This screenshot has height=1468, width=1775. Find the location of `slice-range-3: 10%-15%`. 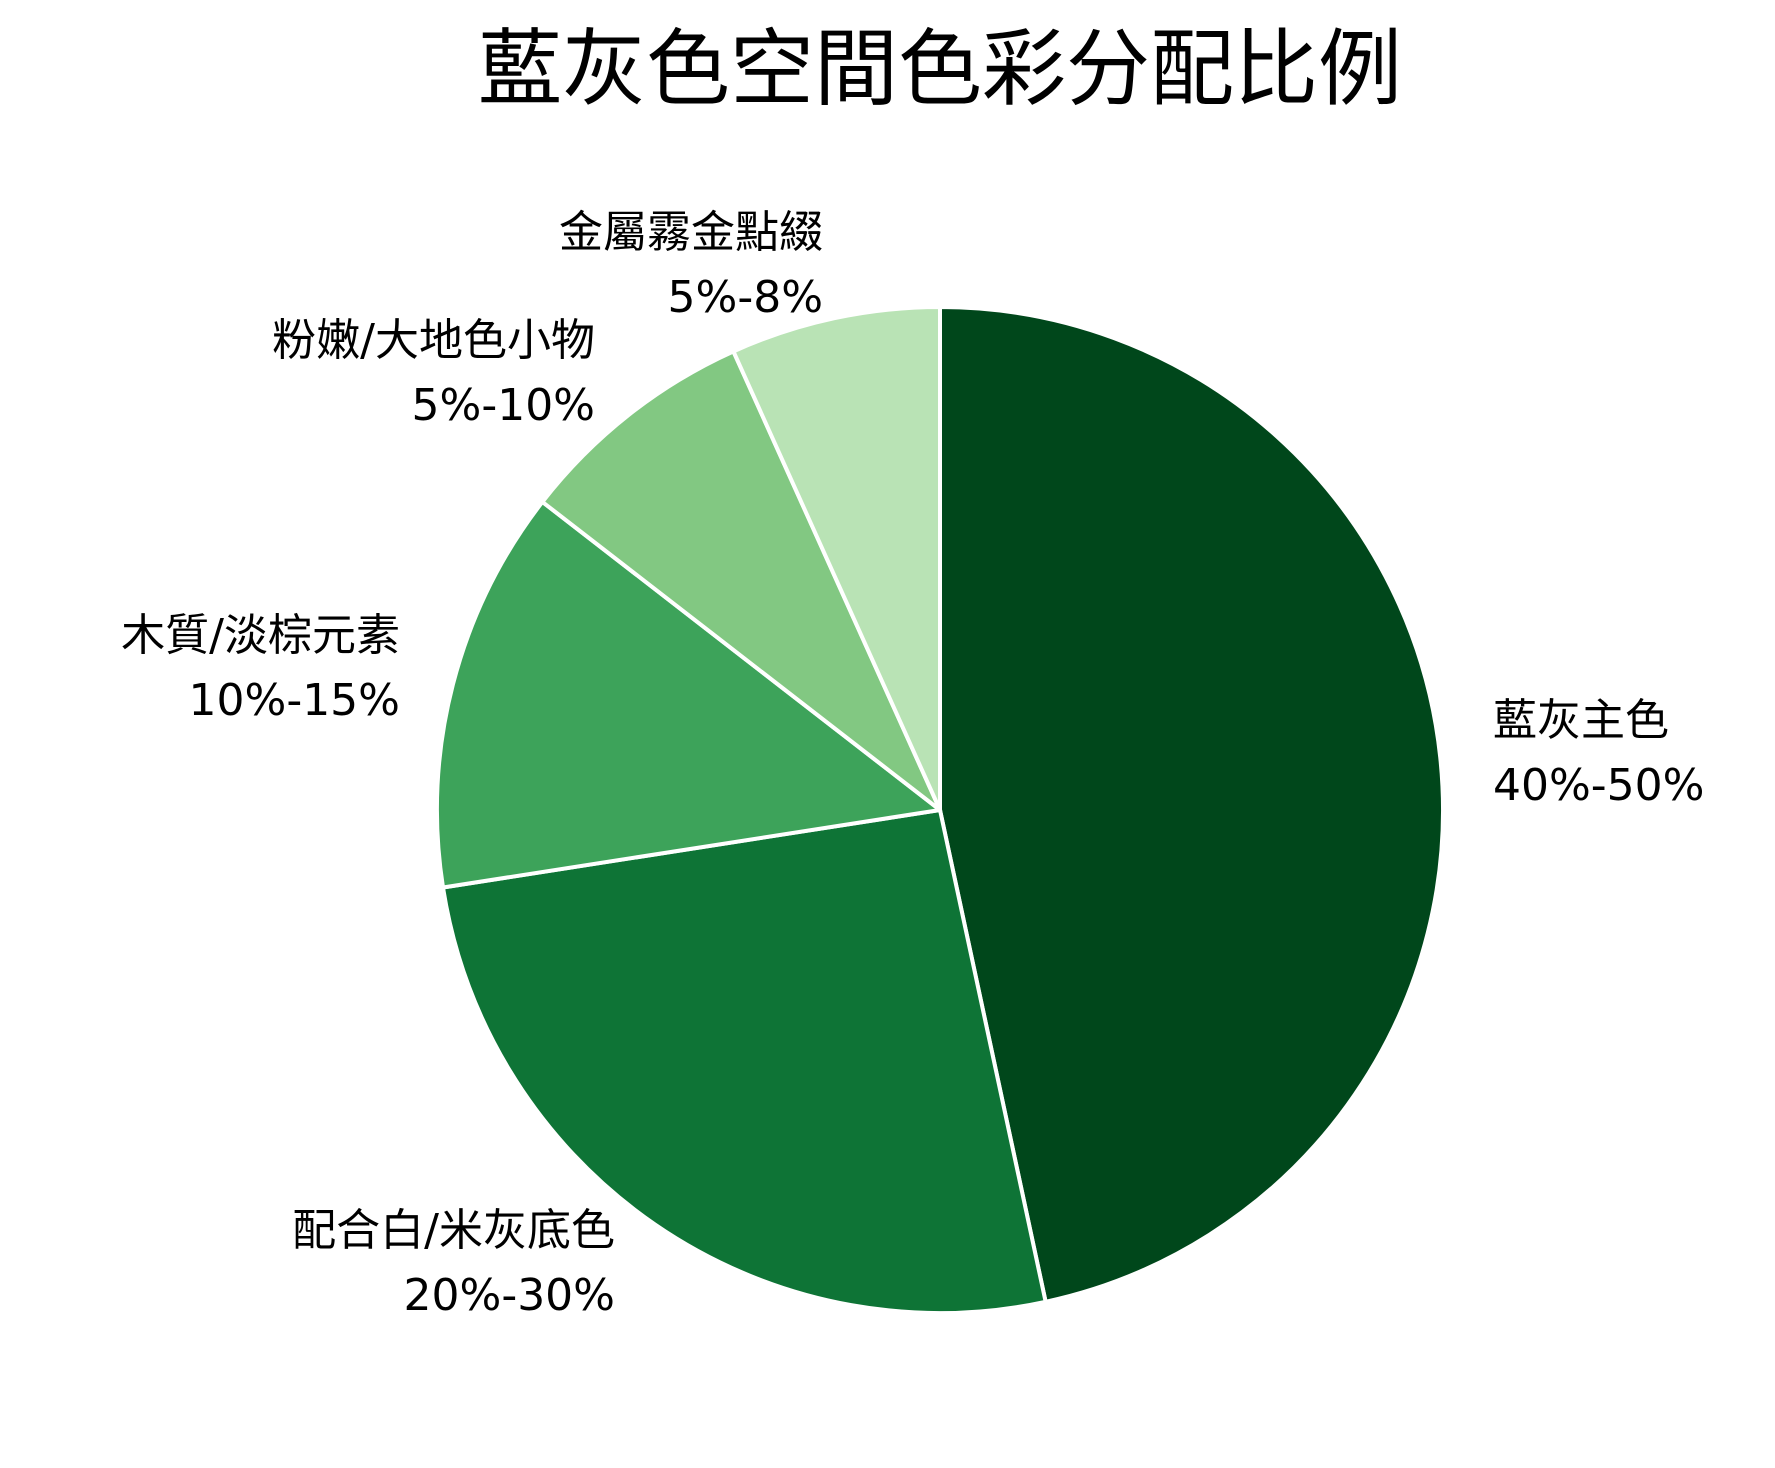

slice-range-3: 10%-15% is located at coordinates (294, 700).